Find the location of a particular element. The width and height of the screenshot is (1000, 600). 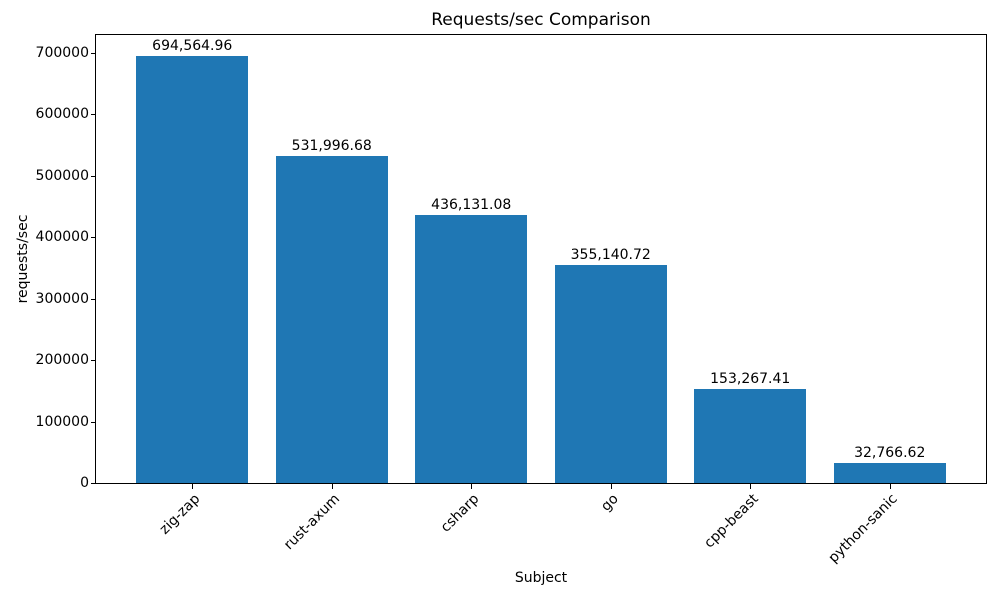

bar-value-label-csharp: 436,131.08 is located at coordinates (471, 205).